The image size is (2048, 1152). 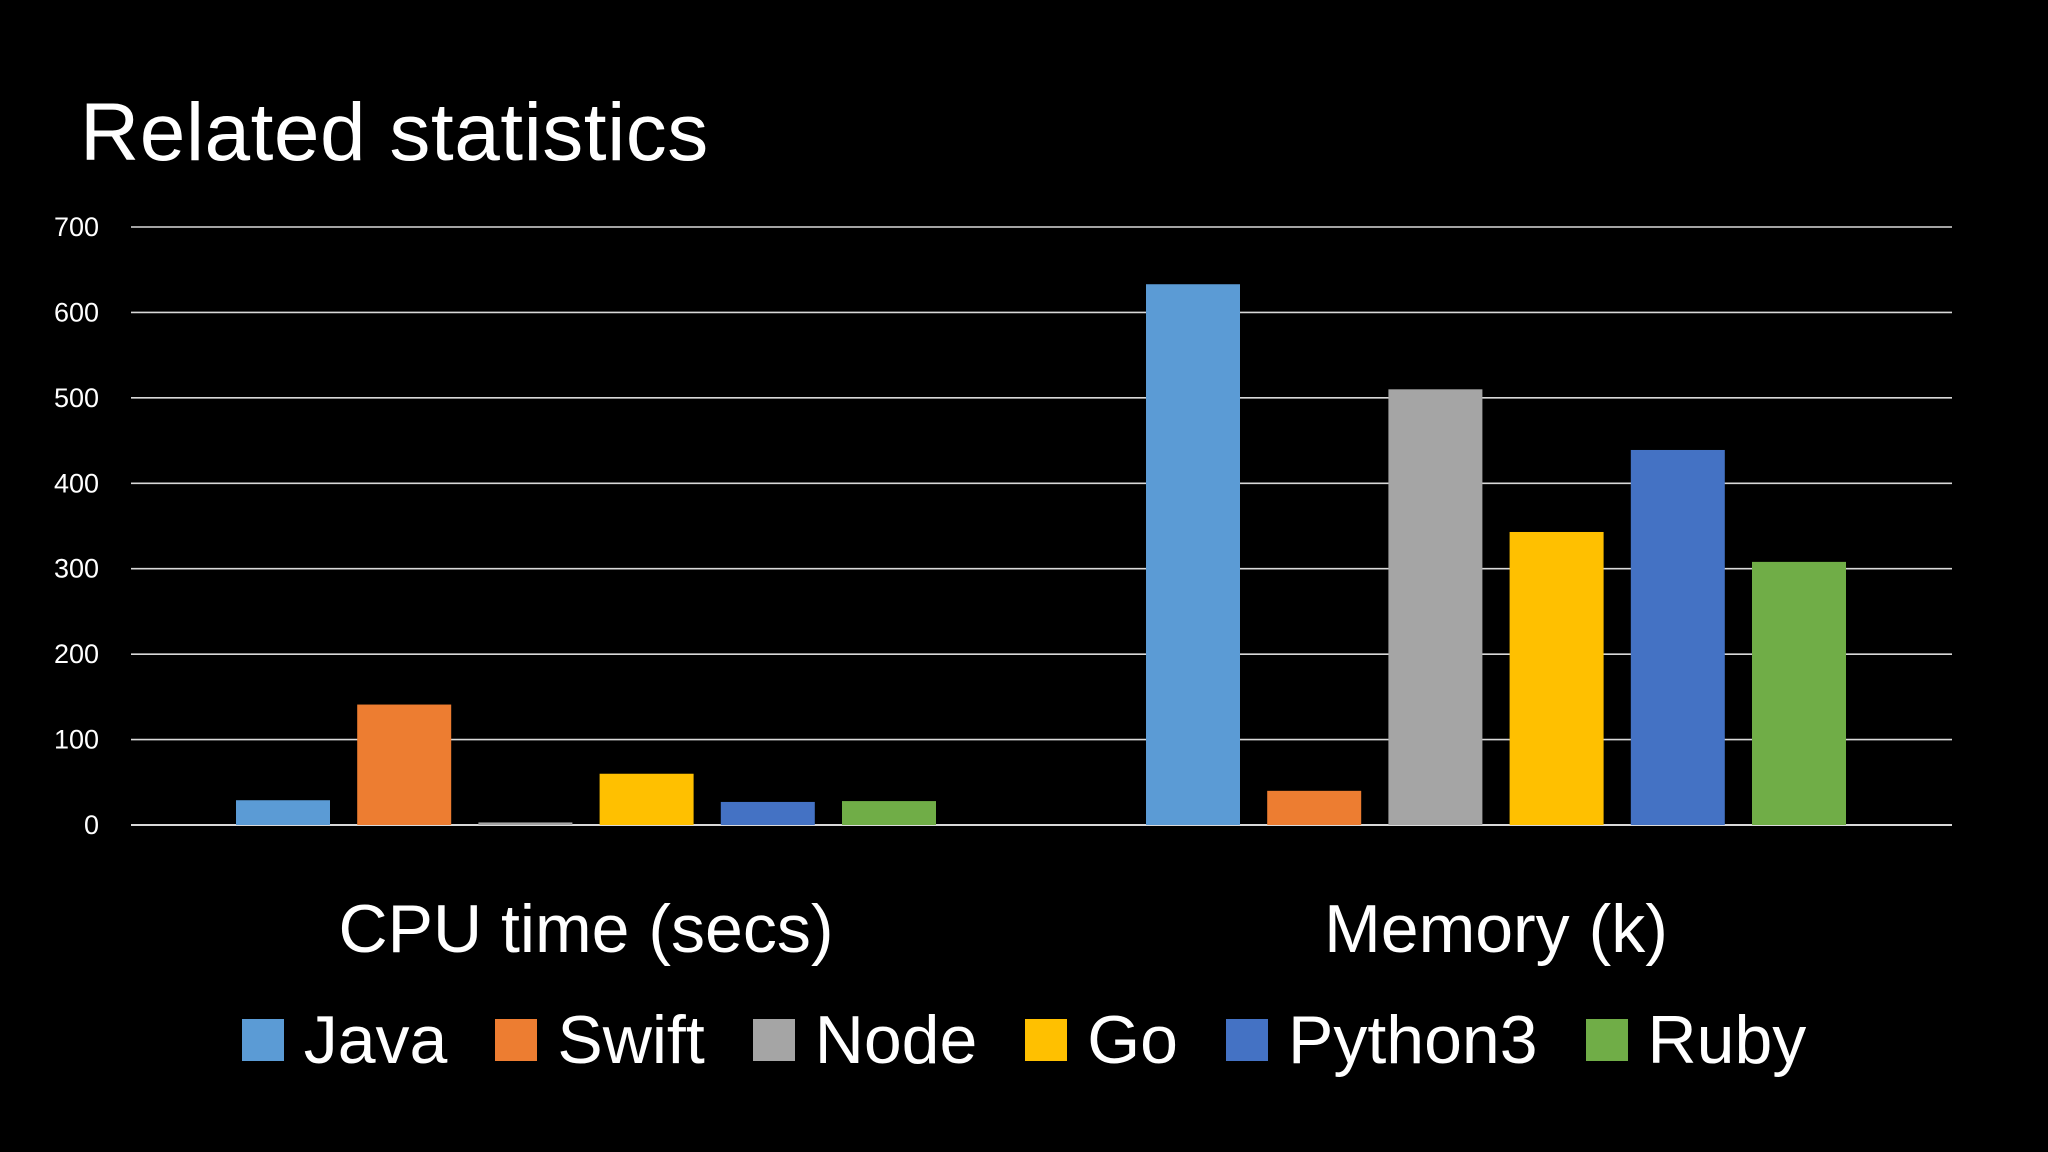 I want to click on bar-node-cpu-time, so click(x=525, y=823).